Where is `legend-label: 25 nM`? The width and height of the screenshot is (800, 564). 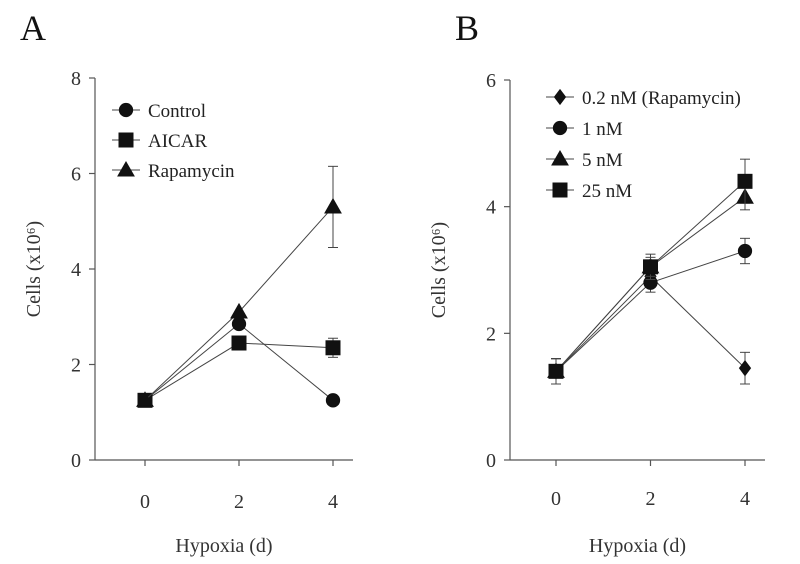 legend-label: 25 nM is located at coordinates (607, 191).